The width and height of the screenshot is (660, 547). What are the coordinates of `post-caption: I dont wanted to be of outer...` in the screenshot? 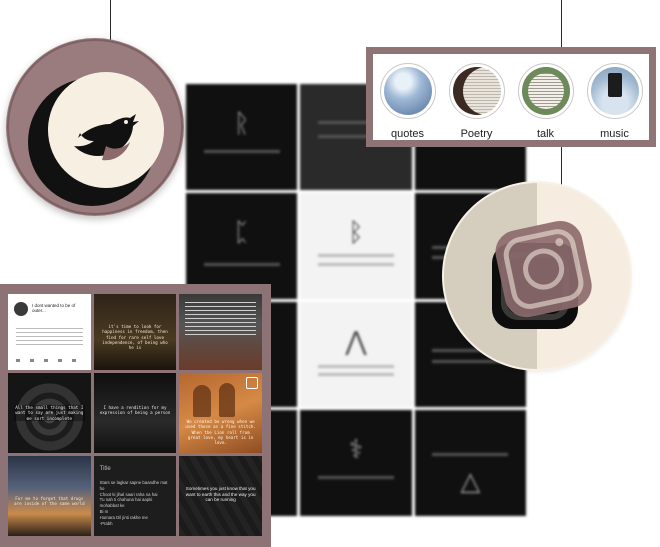 It's located at (54, 308).